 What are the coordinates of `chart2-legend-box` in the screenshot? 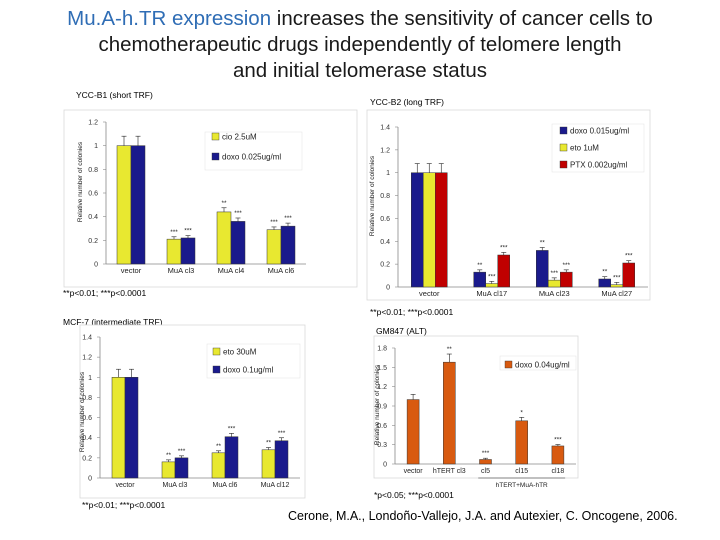 It's located at (598, 148).